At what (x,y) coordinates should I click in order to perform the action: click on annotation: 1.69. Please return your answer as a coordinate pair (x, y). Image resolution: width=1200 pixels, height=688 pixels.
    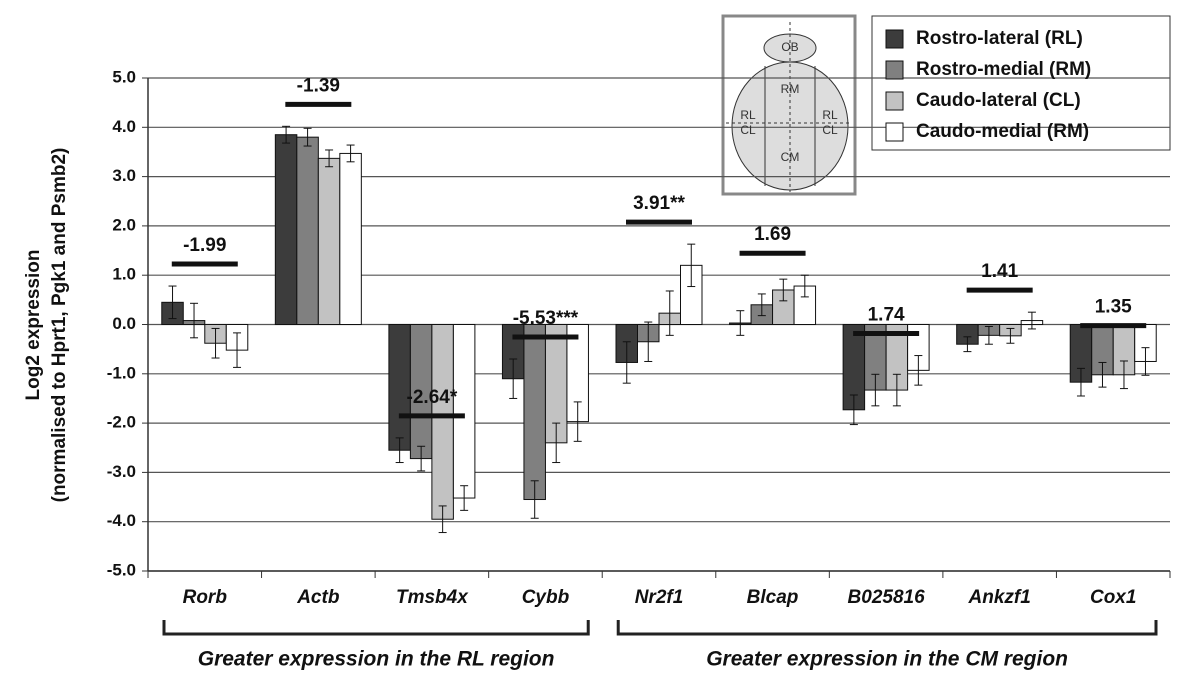
    Looking at the image, I should click on (772, 234).